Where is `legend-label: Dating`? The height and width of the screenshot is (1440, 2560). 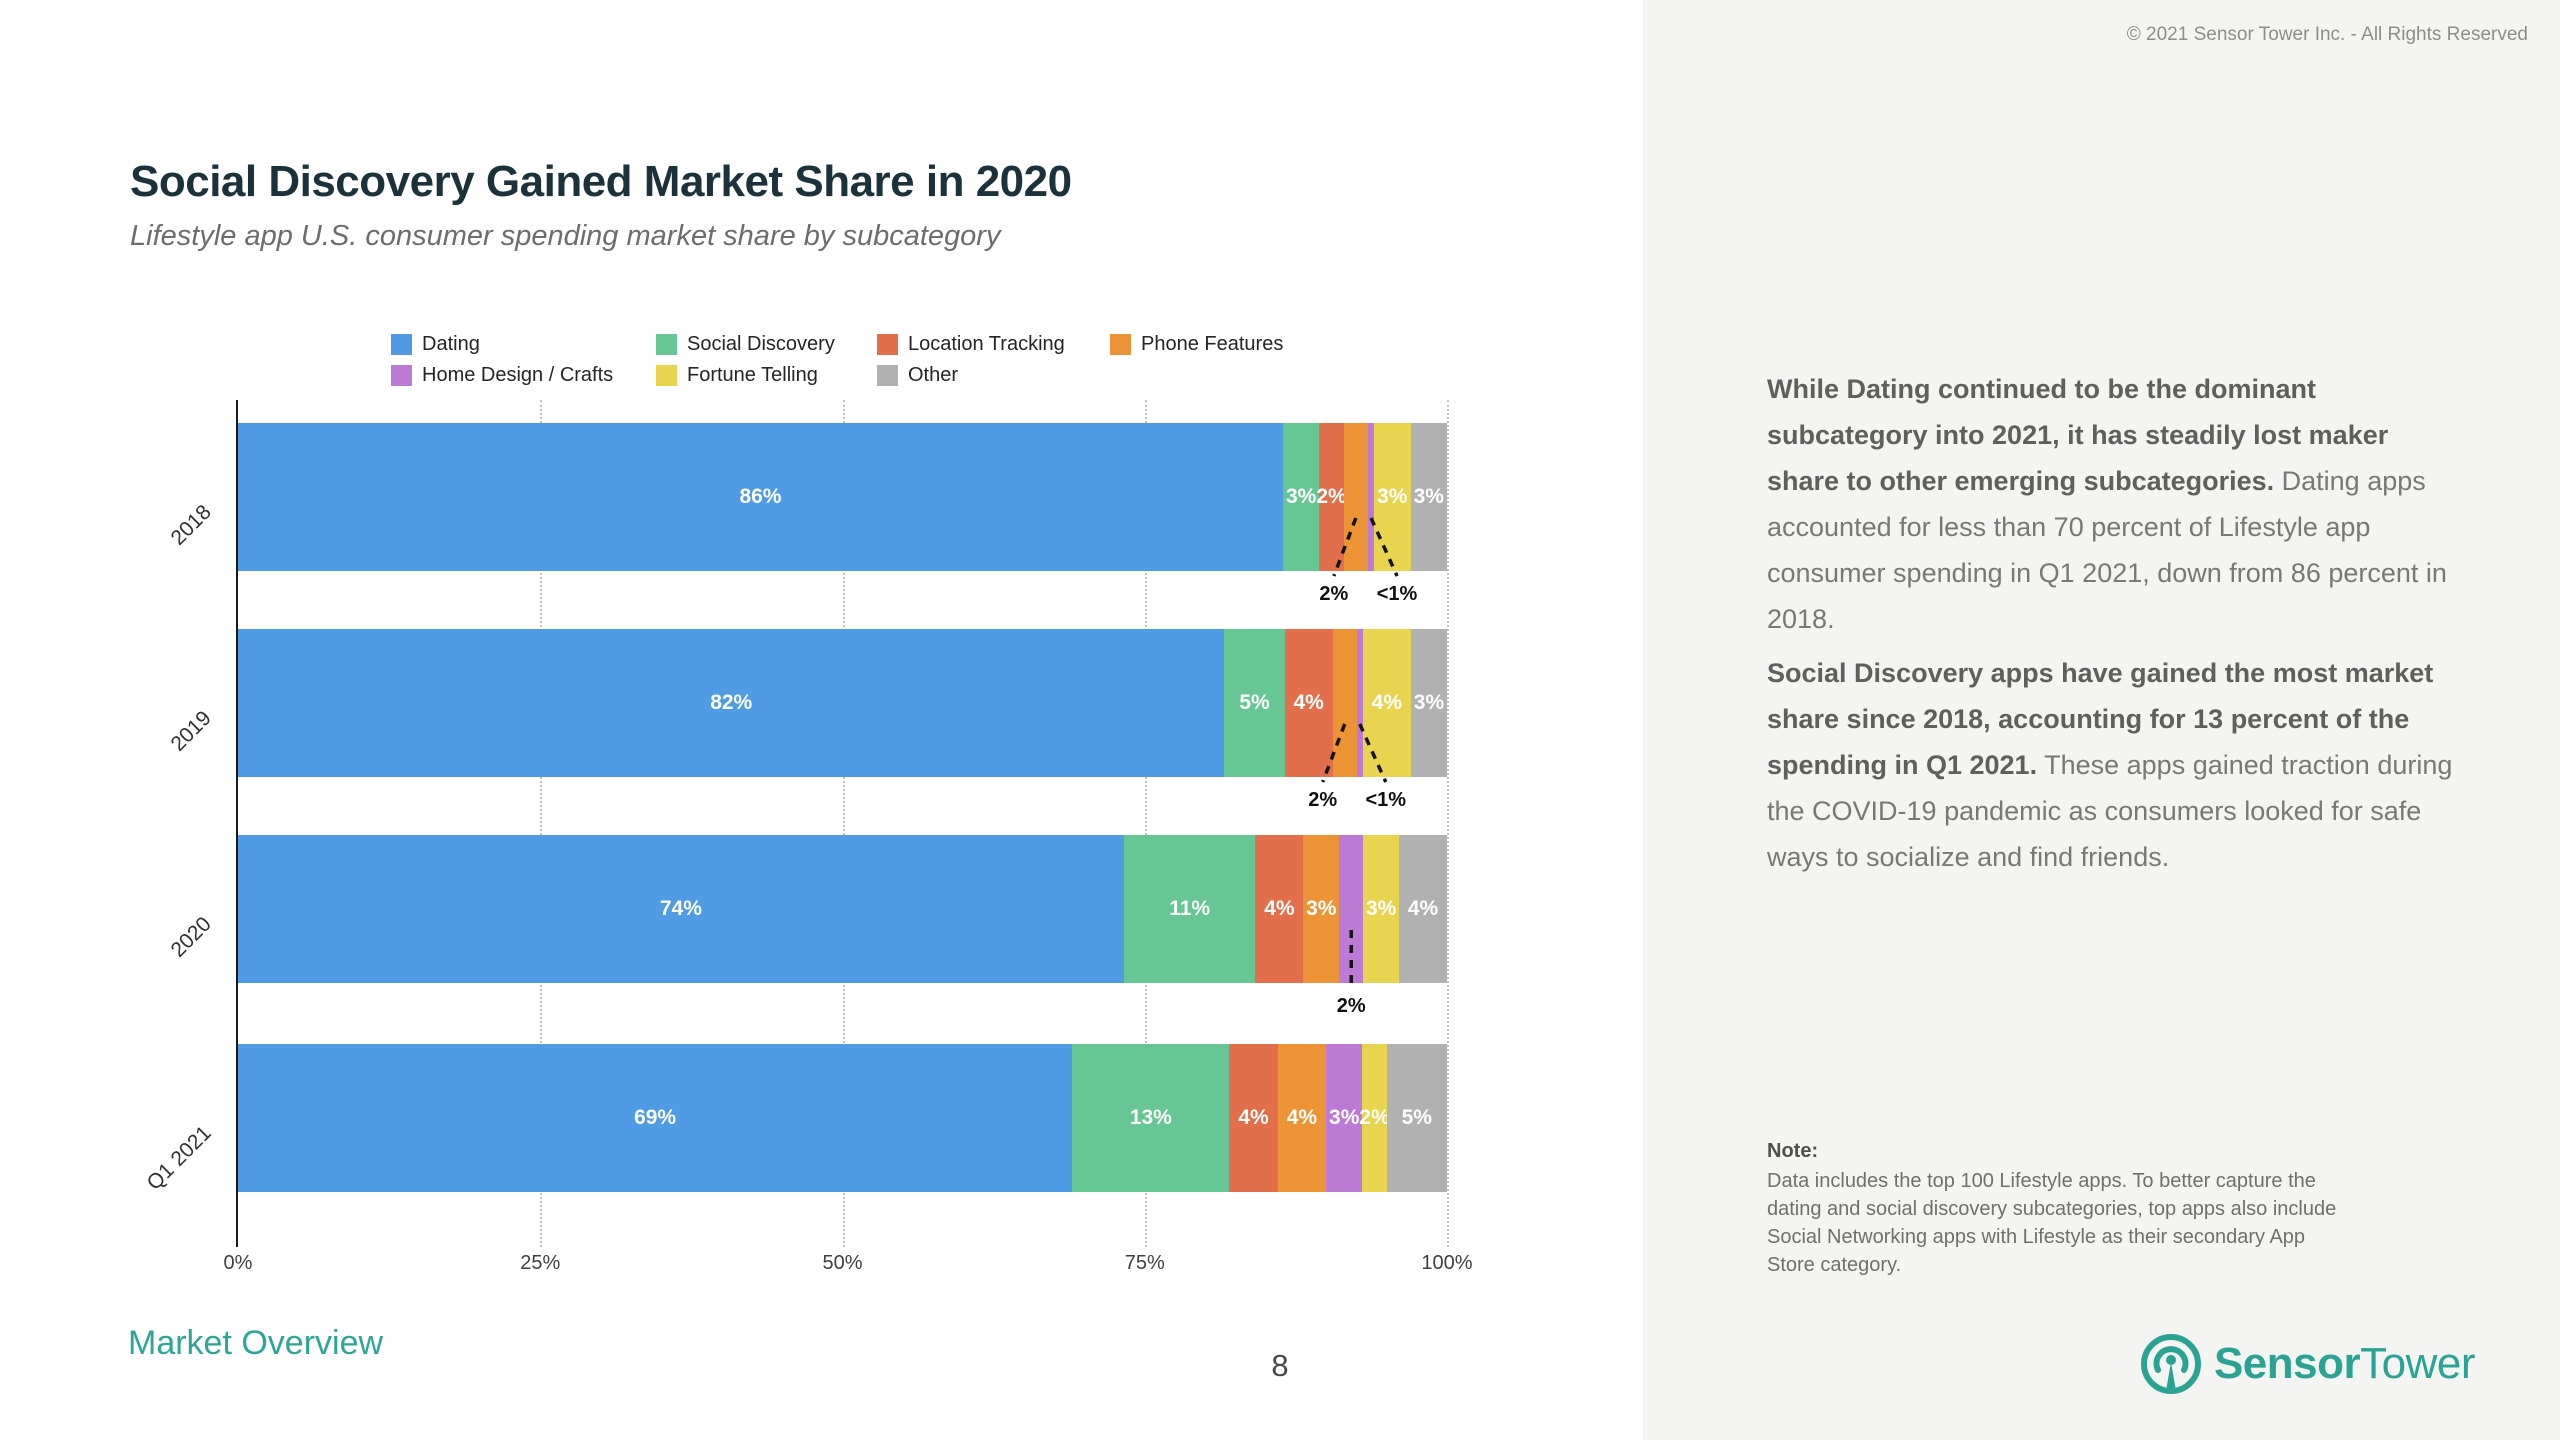
legend-label: Dating is located at coordinates (451, 344).